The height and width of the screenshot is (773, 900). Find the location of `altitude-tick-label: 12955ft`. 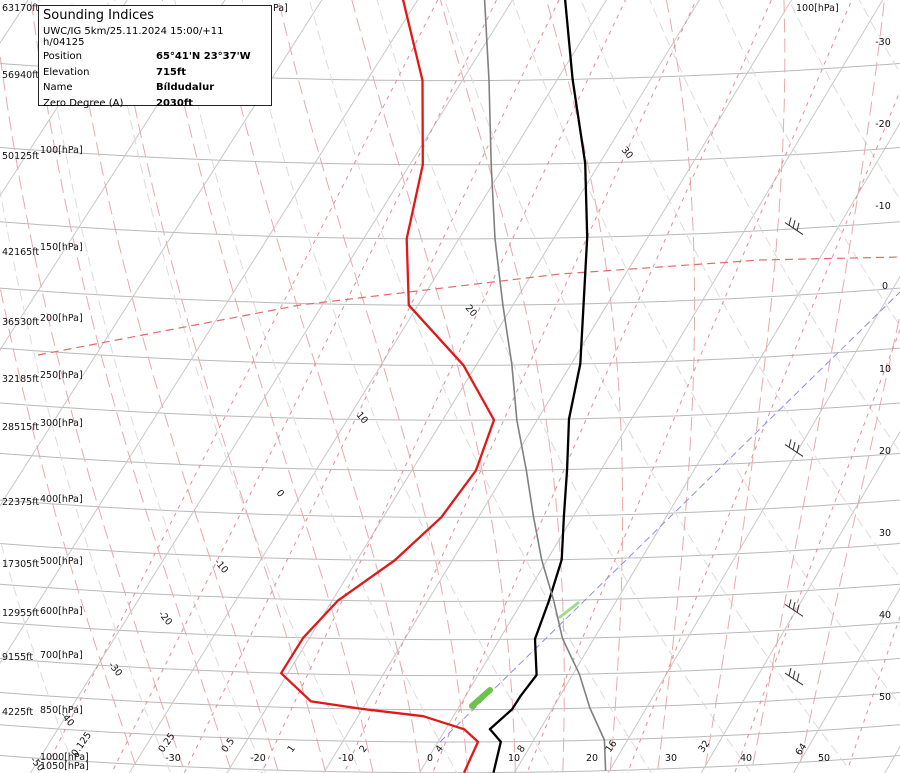

altitude-tick-label: 12955ft is located at coordinates (20, 613).